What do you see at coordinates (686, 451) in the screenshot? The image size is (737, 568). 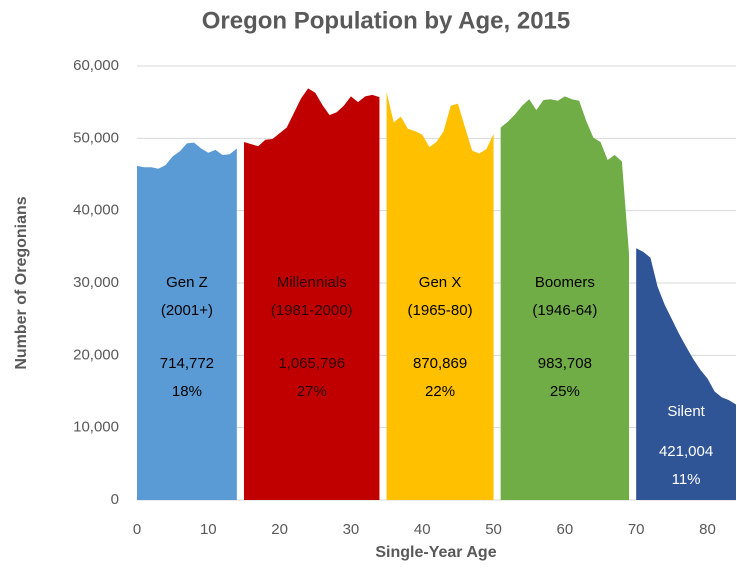 I see `series-label: 421,004` at bounding box center [686, 451].